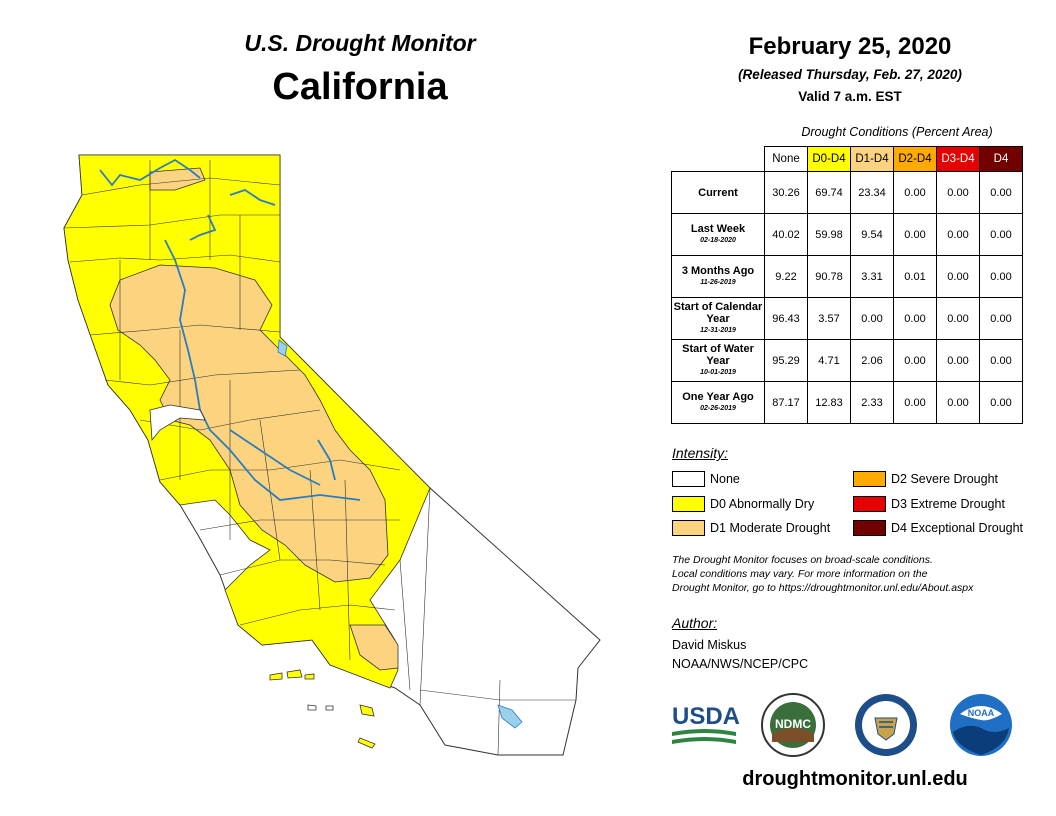 Image resolution: width=1056 pixels, height=816 pixels. I want to click on table-row: Current 30.26 69.74 23.34 0.00 0.00 0.00, so click(847, 192).